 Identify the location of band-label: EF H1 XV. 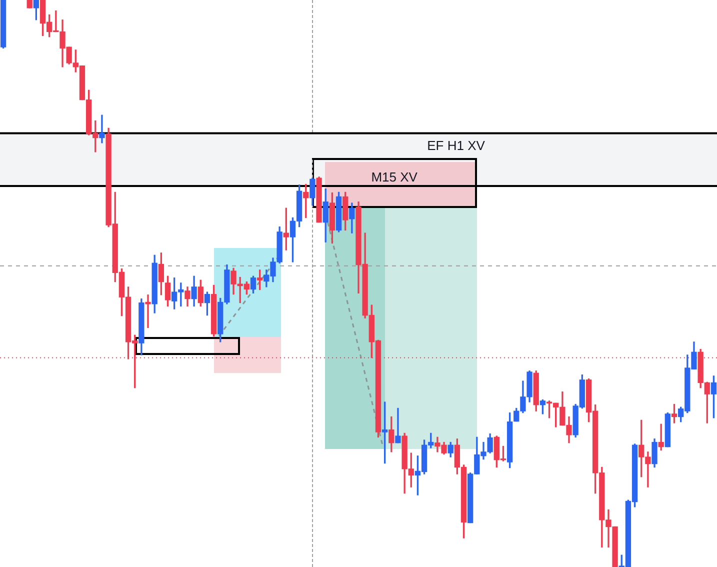
(456, 146).